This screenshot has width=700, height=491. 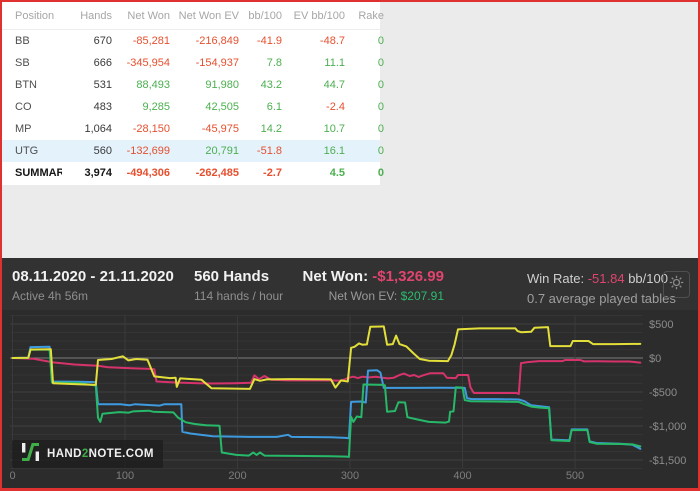 What do you see at coordinates (193, 151) in the screenshot?
I see `table-row-selected: UTG 560 -132,699 20,791 -51.8 16.1 0` at bounding box center [193, 151].